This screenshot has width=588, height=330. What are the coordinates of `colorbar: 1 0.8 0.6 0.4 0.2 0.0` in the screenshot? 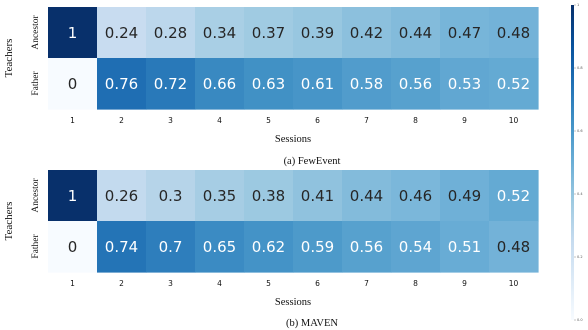 It's located at (577, 162).